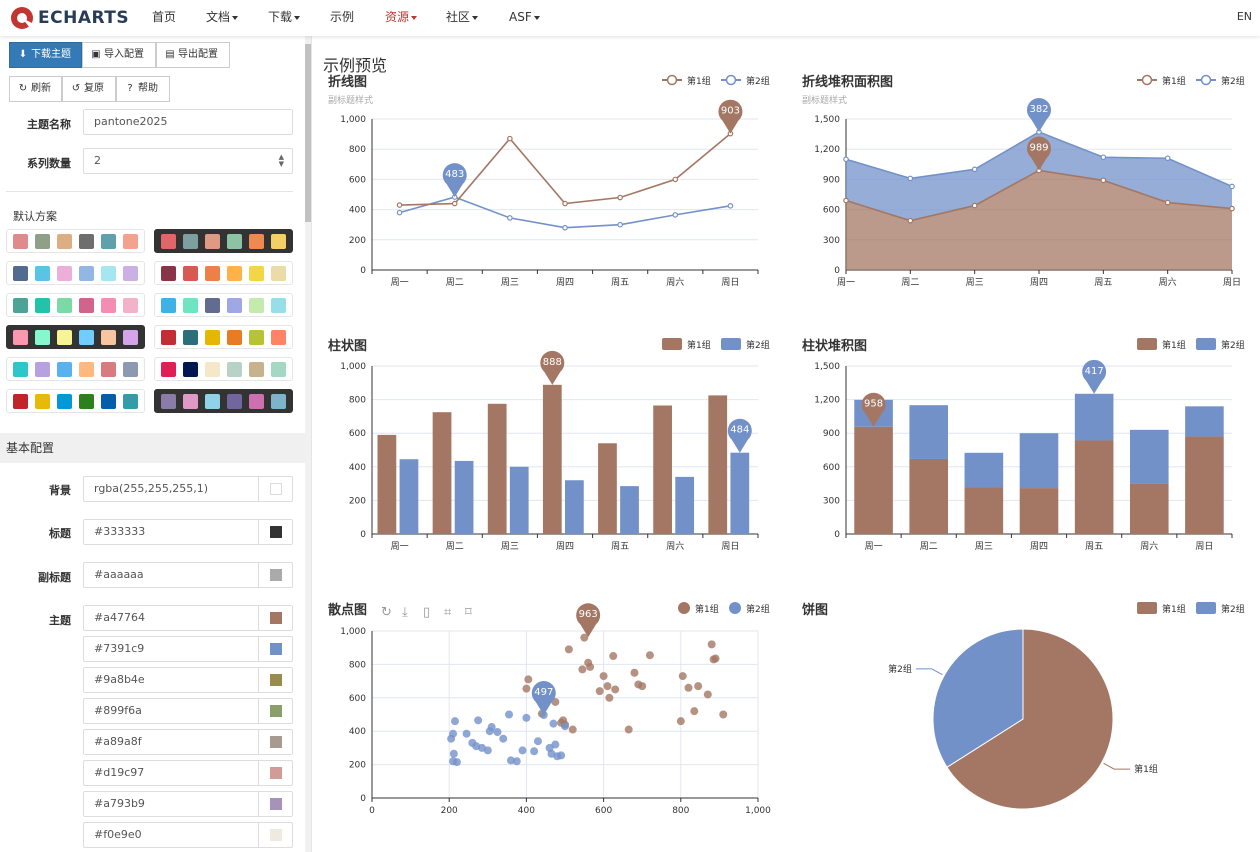 Image resolution: width=1260 pixels, height=852 pixels. Describe the element at coordinates (524, 18) in the screenshot. I see `nav-item-6: ASF` at that location.